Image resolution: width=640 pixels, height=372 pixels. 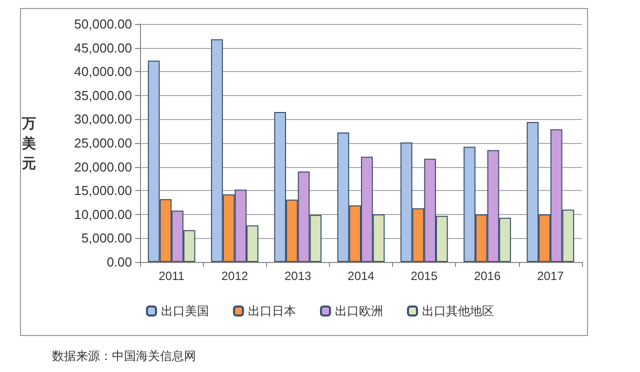 What do you see at coordinates (487, 276) in the screenshot?
I see `x-tick-label: 2016` at bounding box center [487, 276].